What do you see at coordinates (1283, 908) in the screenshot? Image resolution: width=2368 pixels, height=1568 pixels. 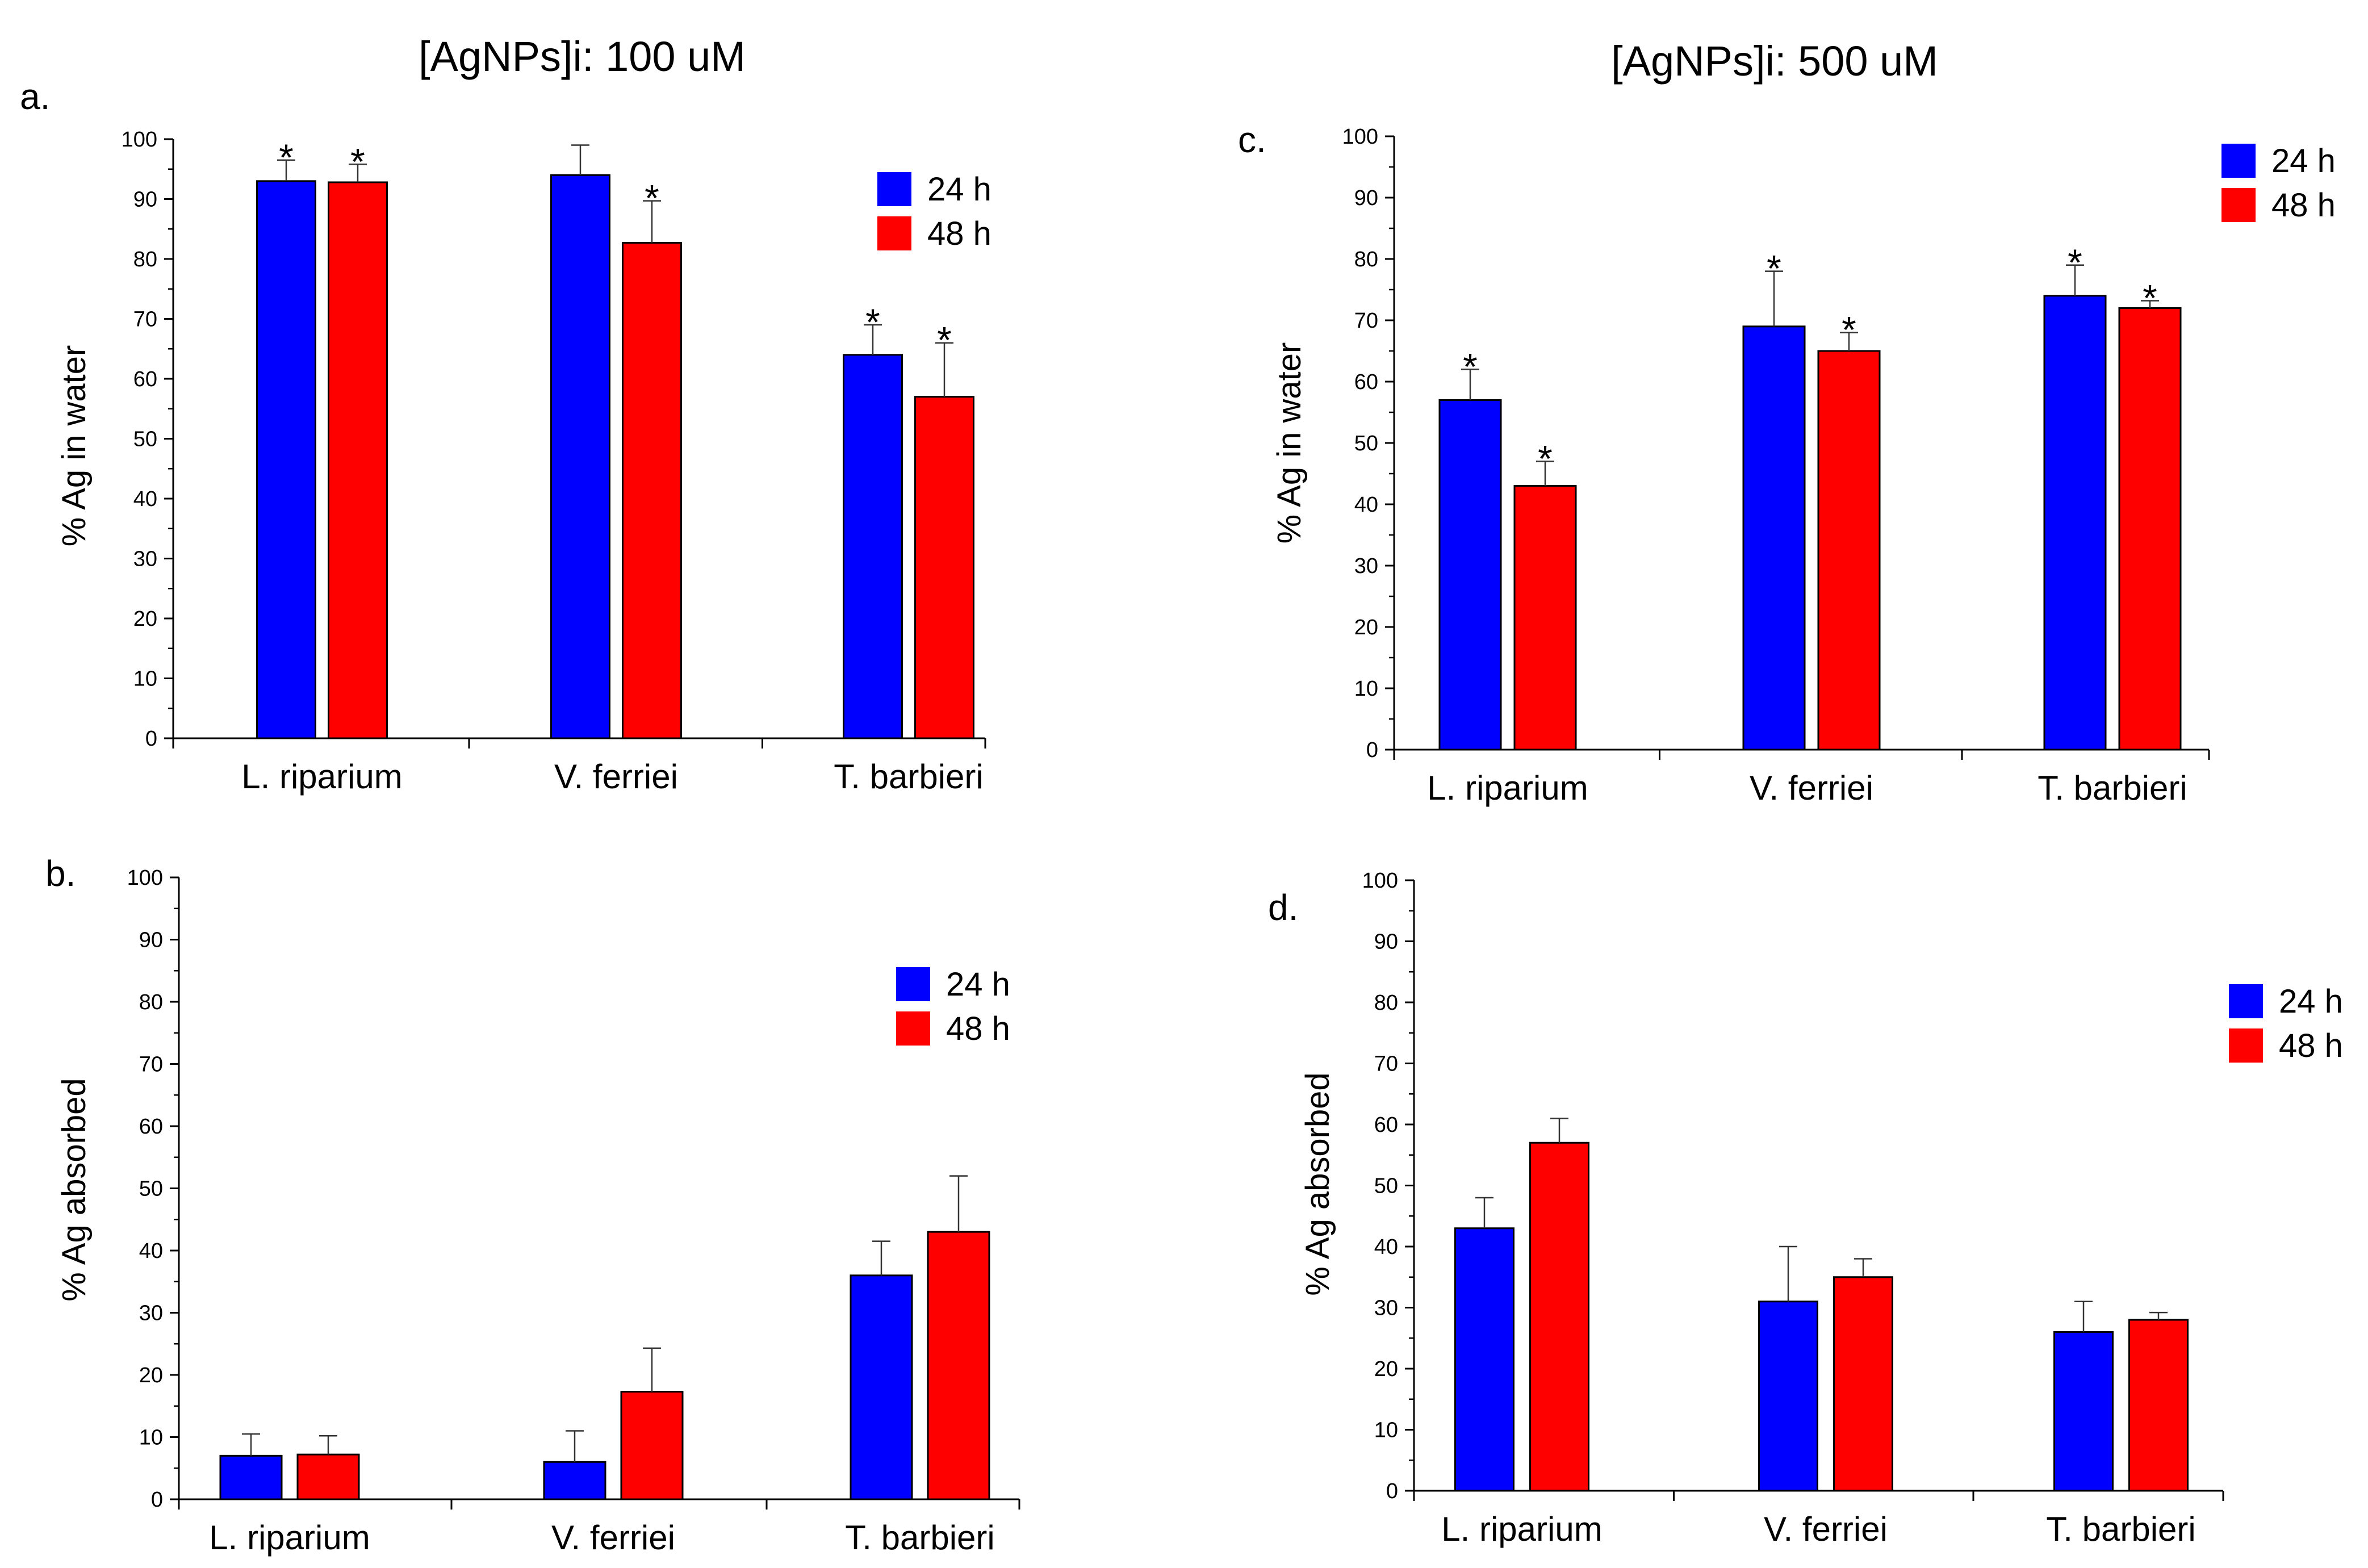 I see `panel-label: d.` at bounding box center [1283, 908].